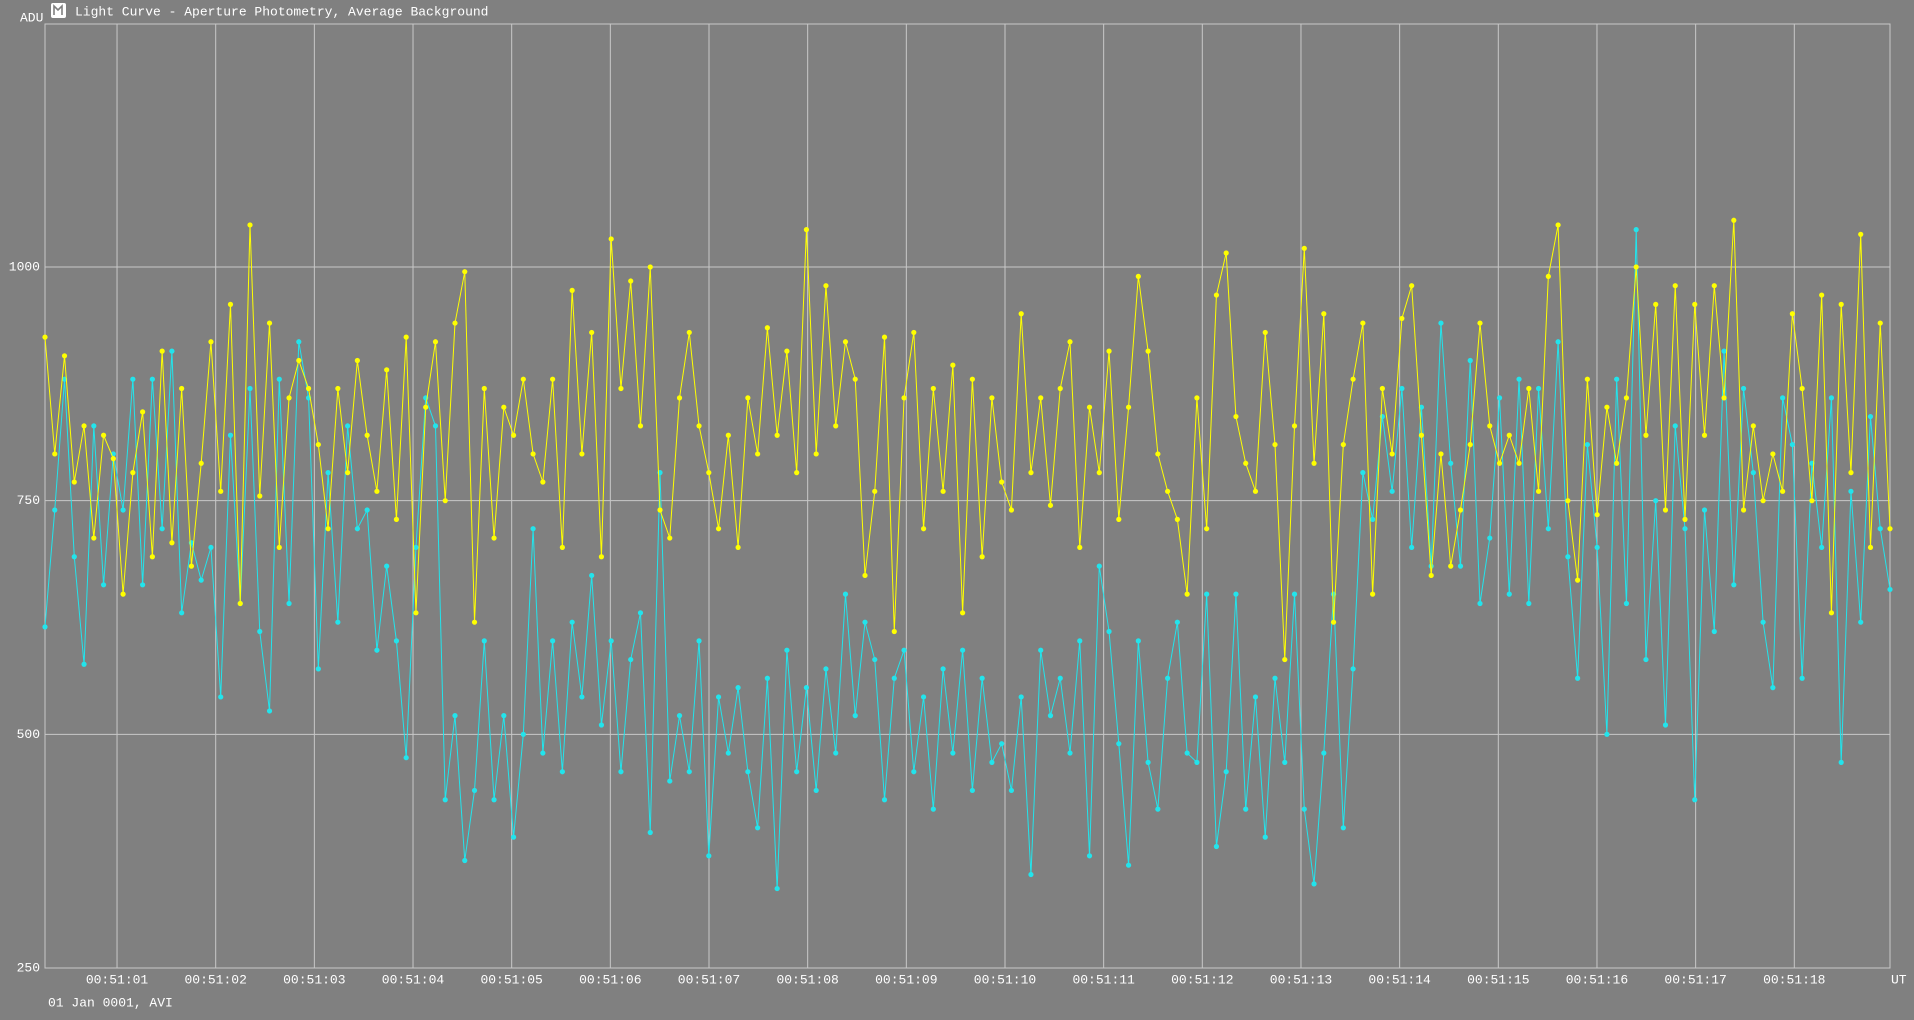 The image size is (1914, 1020). I want to click on x-tick-label: 00:51:02, so click(215, 979).